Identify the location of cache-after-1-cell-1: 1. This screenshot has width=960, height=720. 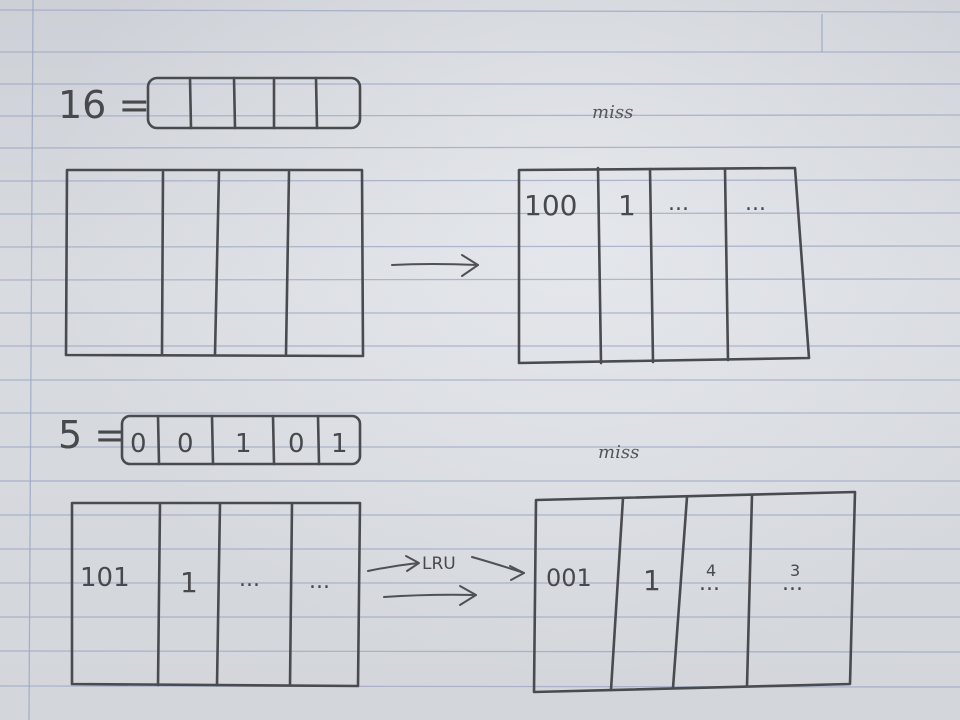
(627, 205).